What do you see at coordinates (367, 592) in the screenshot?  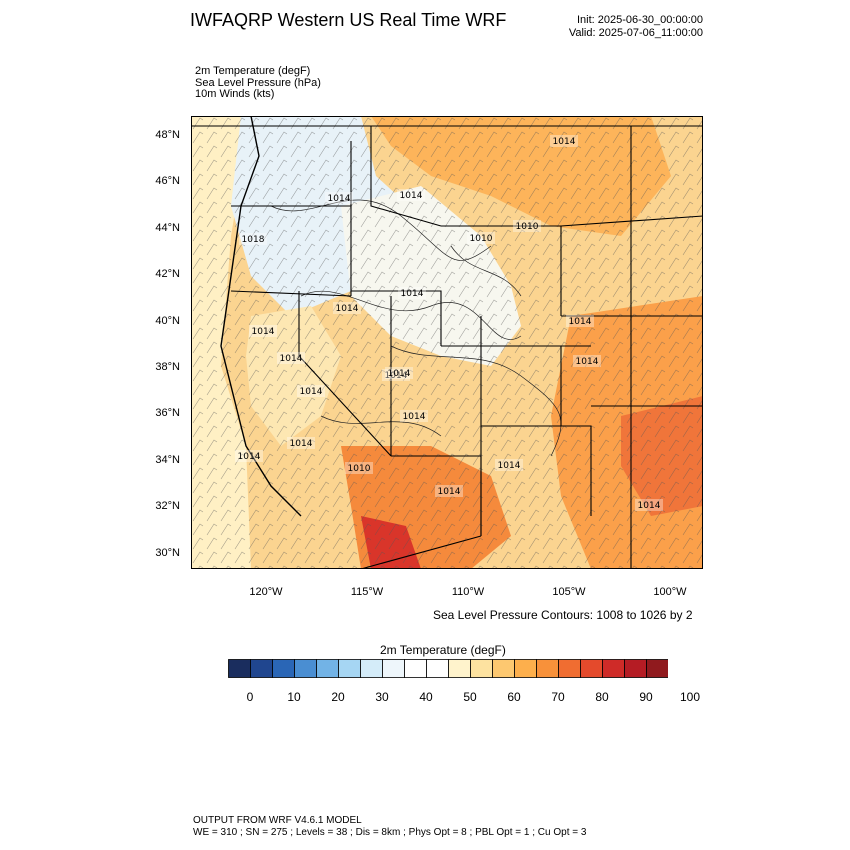 I see `longitude-label: 115°W` at bounding box center [367, 592].